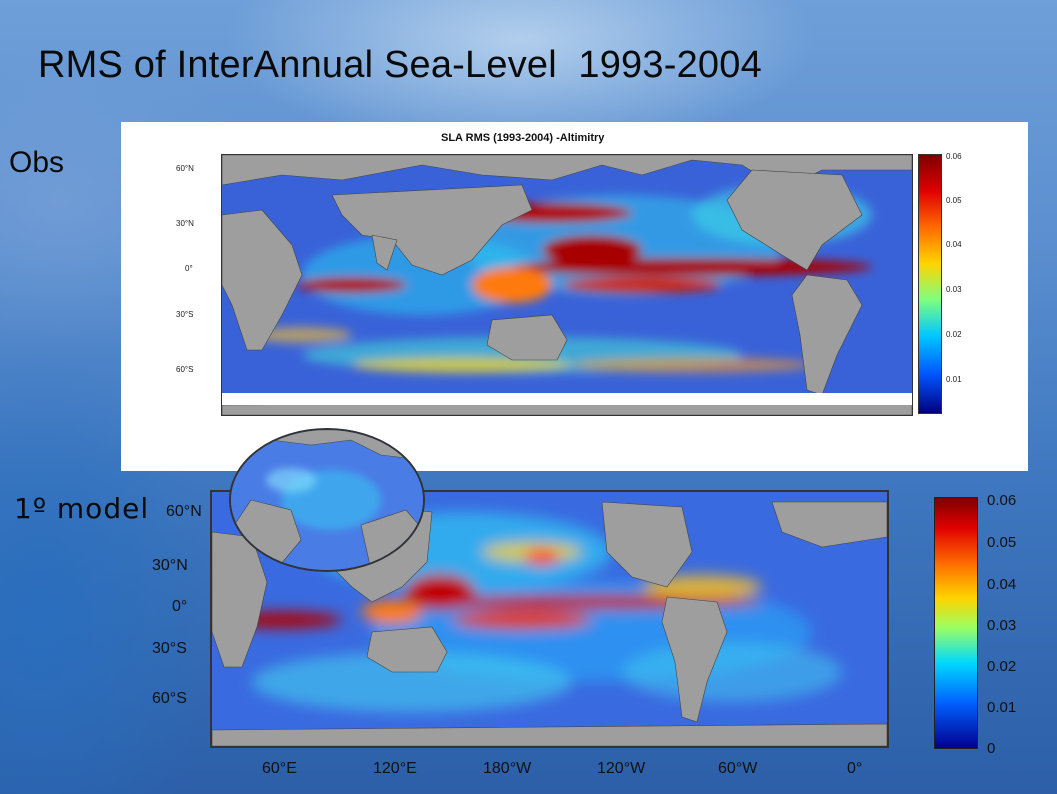 This screenshot has height=794, width=1057. I want to click on model-cb-tick-002: 0.02, so click(1002, 666).